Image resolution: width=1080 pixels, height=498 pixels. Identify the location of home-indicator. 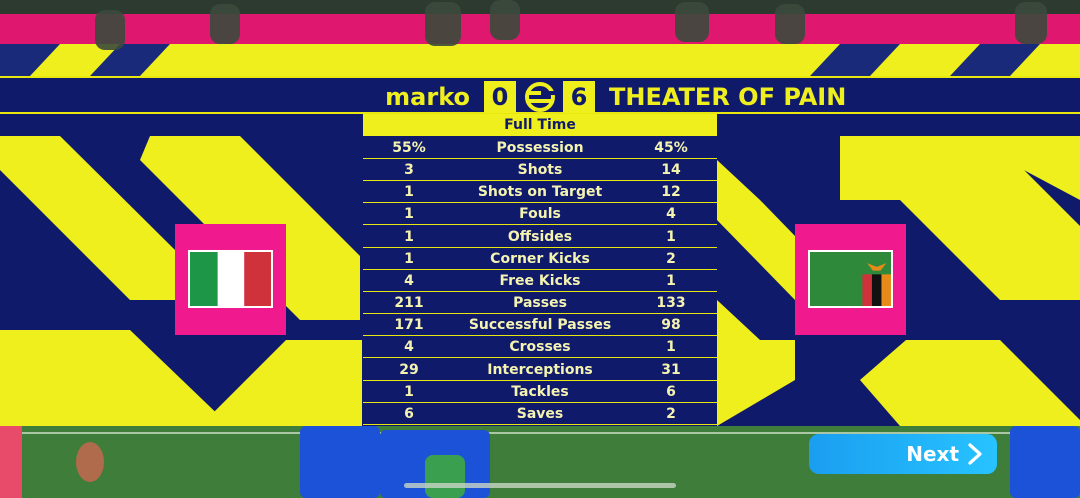
(540, 485).